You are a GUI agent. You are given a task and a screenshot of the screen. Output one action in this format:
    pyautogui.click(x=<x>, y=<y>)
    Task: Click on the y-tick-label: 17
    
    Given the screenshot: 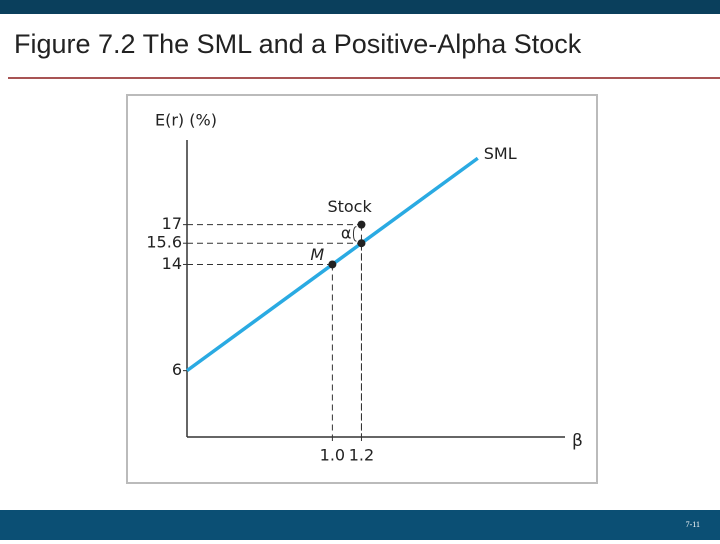 What is the action you would take?
    pyautogui.click(x=172, y=223)
    